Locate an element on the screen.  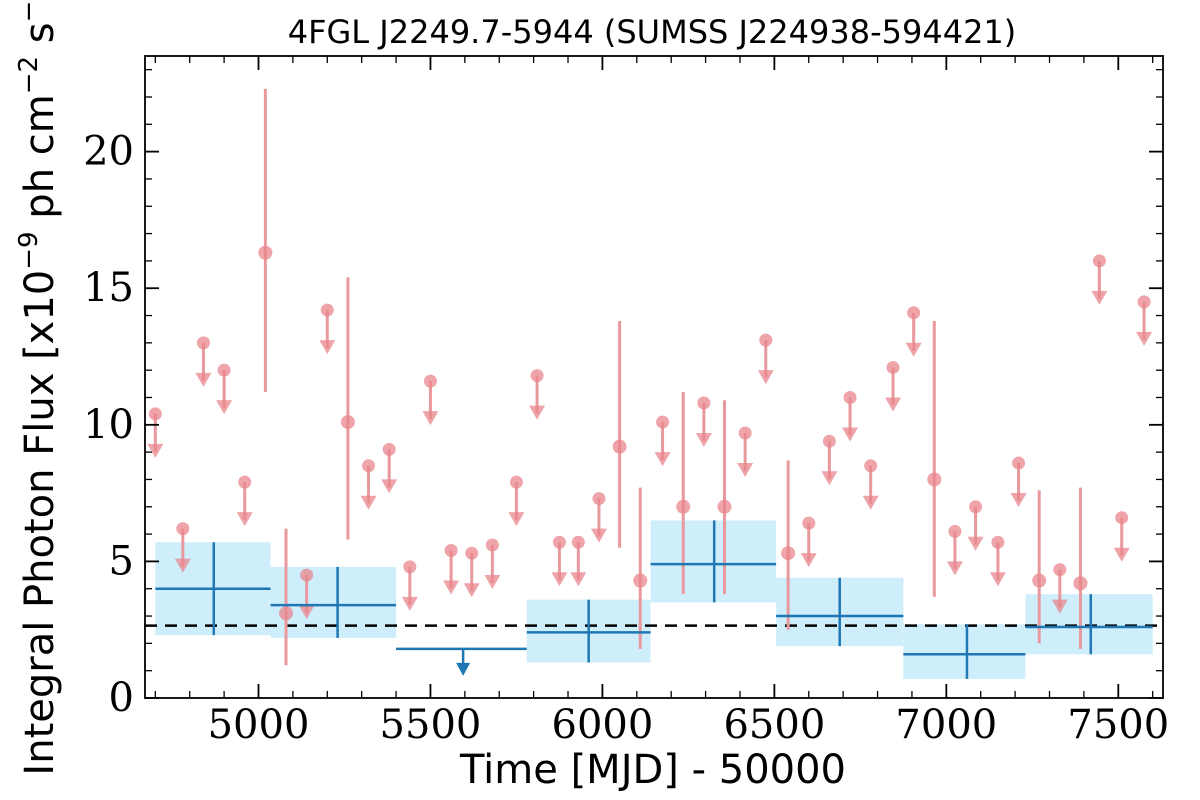
y-tick-labels: 0 5 10 15 20 is located at coordinates (108, 425).